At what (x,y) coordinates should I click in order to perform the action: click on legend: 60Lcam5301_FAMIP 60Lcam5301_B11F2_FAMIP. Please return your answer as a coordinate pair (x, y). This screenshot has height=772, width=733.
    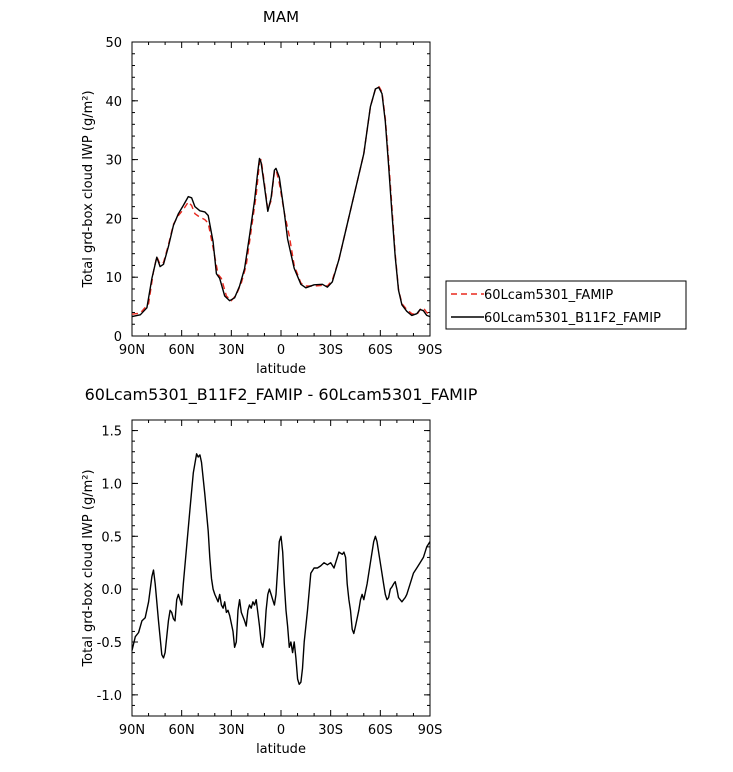
    Looking at the image, I should click on (566, 305).